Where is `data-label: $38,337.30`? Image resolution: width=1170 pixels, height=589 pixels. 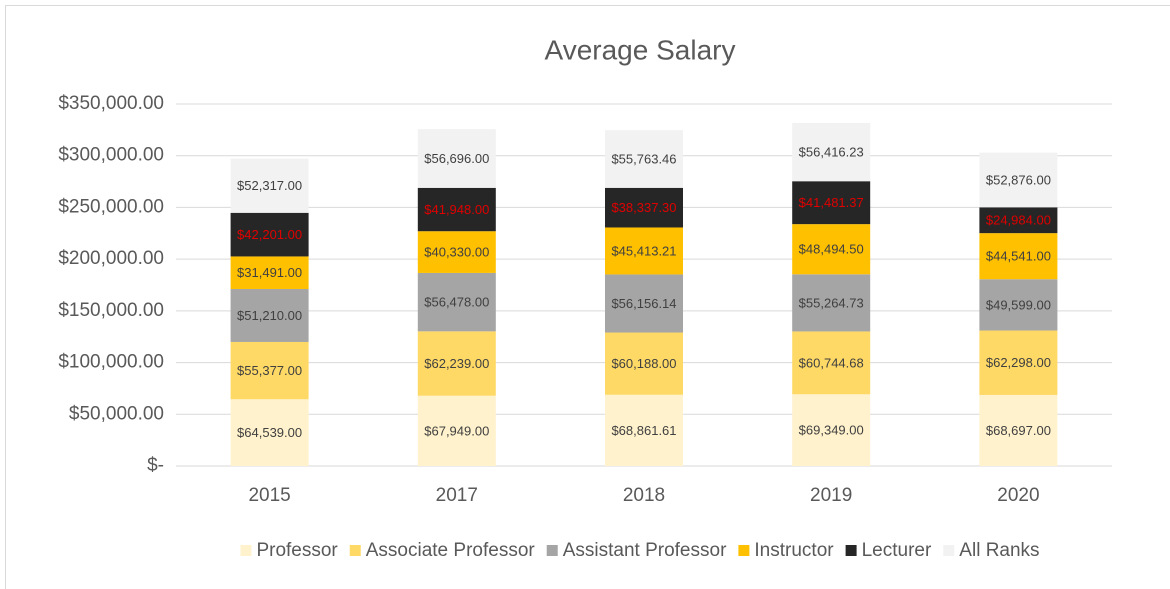
data-label: $38,337.30 is located at coordinates (643, 207).